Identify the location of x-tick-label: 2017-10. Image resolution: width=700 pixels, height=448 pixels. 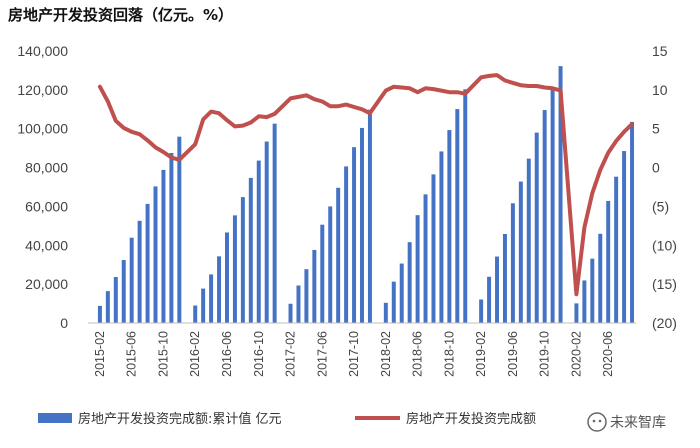
(354, 354).